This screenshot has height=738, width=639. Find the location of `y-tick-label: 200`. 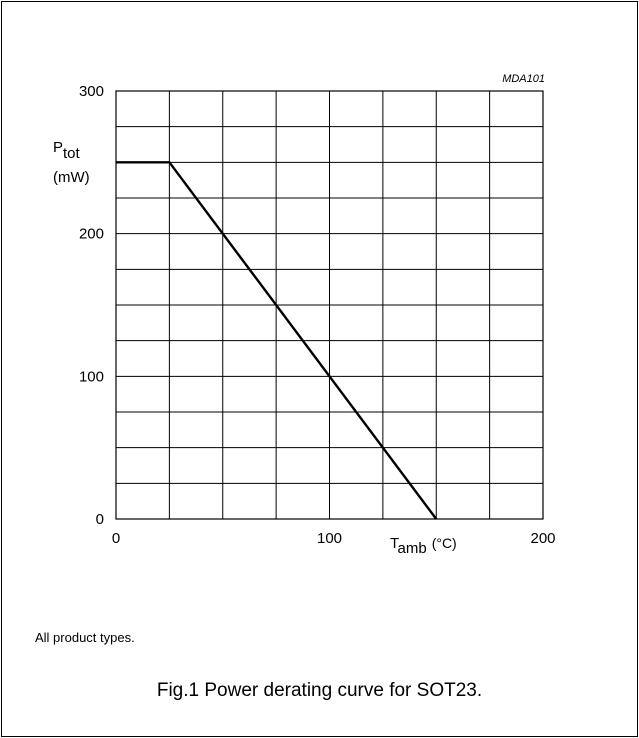

y-tick-label: 200 is located at coordinates (91, 234).